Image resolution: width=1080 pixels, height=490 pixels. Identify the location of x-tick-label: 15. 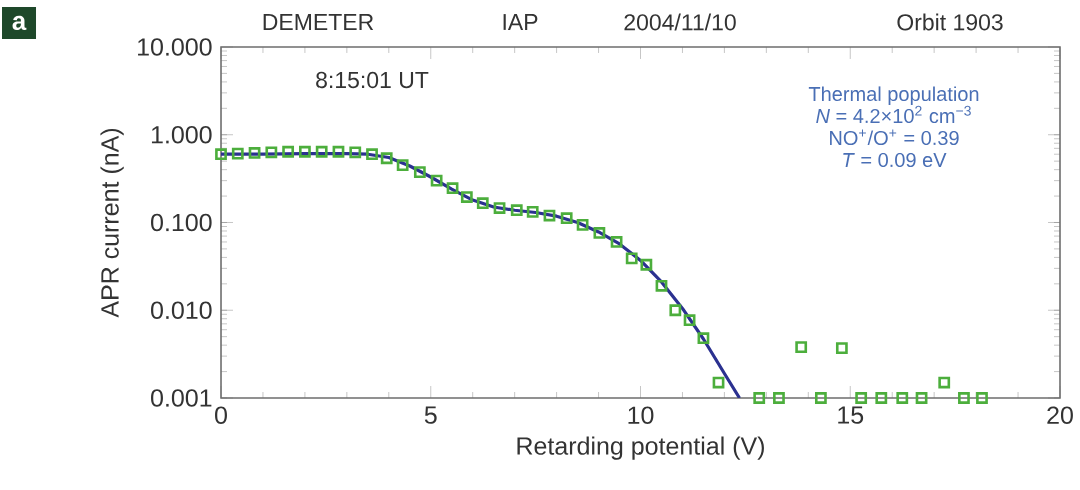
(851, 415).